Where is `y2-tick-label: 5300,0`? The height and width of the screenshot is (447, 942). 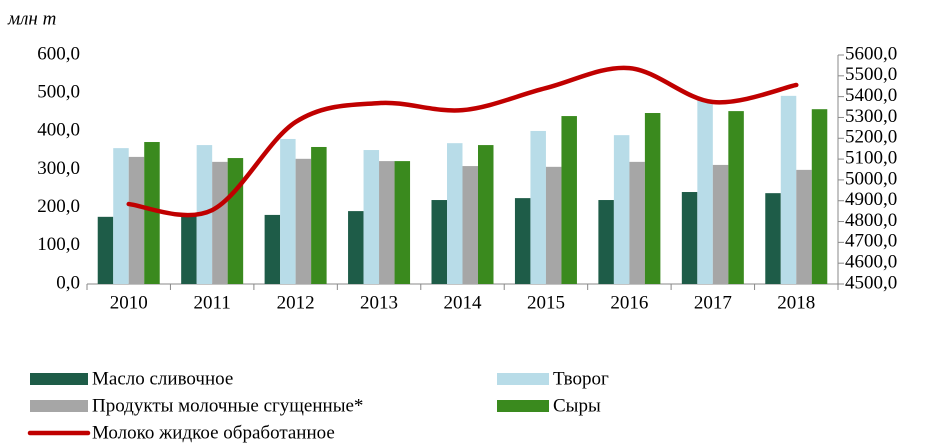
y2-tick-label: 5300,0 is located at coordinates (871, 116).